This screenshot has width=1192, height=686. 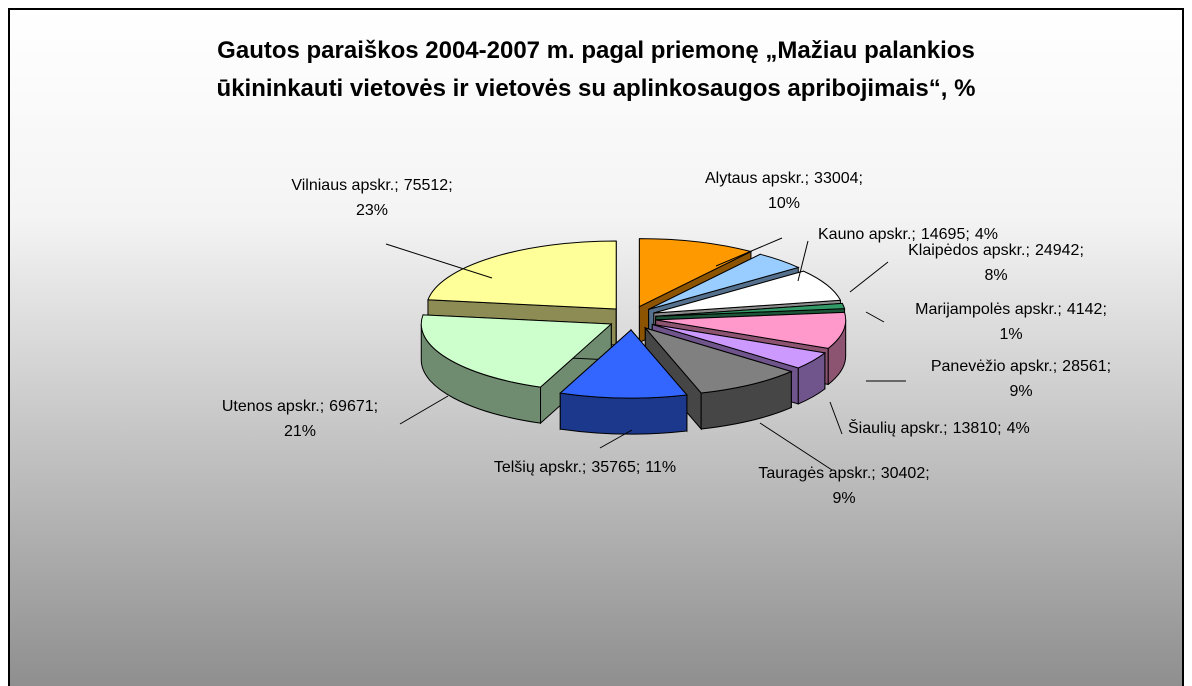 What do you see at coordinates (755, 178) in the screenshot?
I see `label-category: Alytaus apskr.` at bounding box center [755, 178].